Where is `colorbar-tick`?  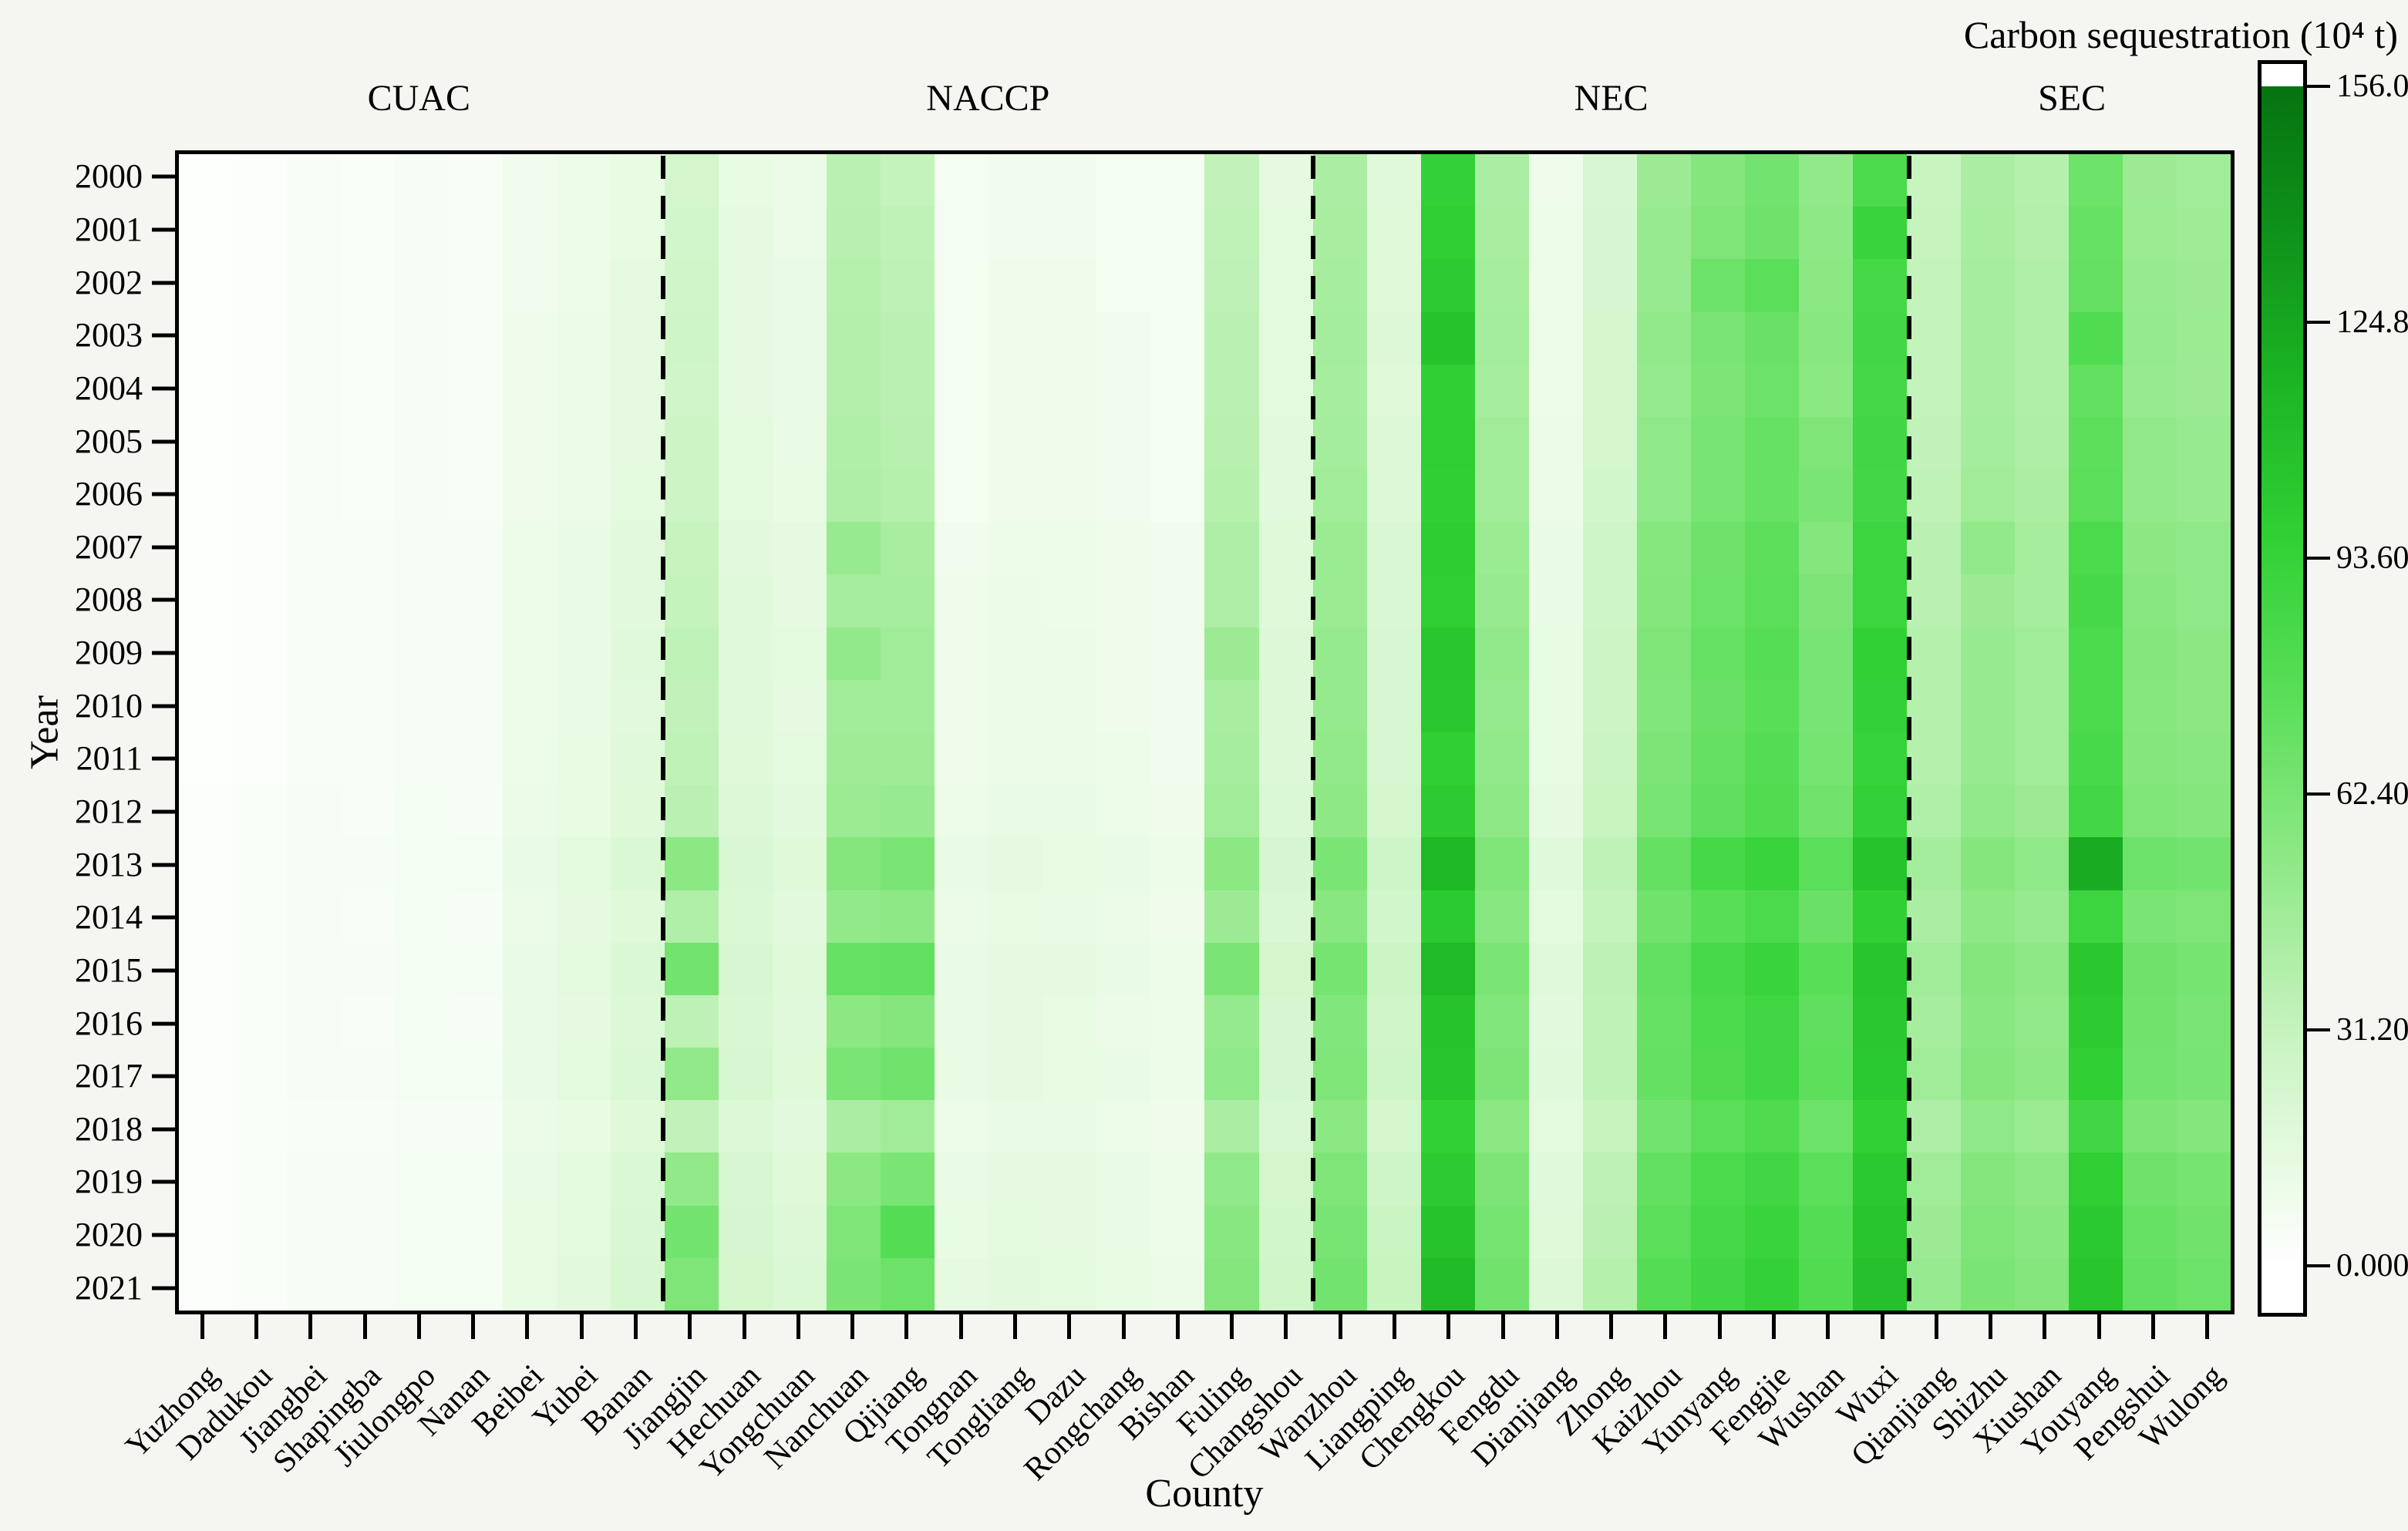 colorbar-tick is located at coordinates (2318, 1029).